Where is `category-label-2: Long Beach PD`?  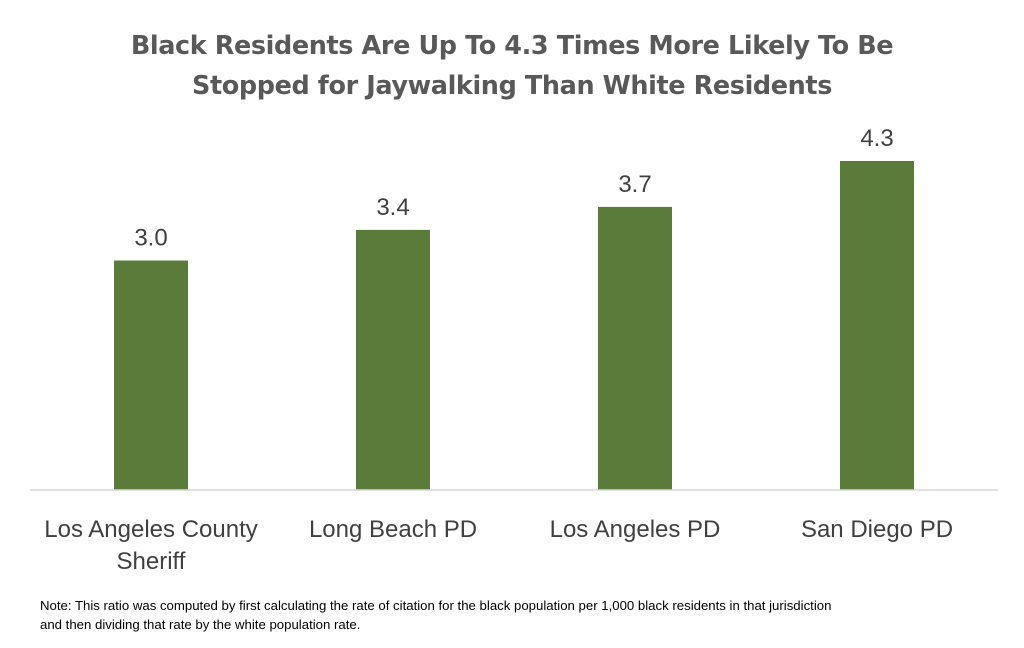 category-label-2: Long Beach PD is located at coordinates (393, 529).